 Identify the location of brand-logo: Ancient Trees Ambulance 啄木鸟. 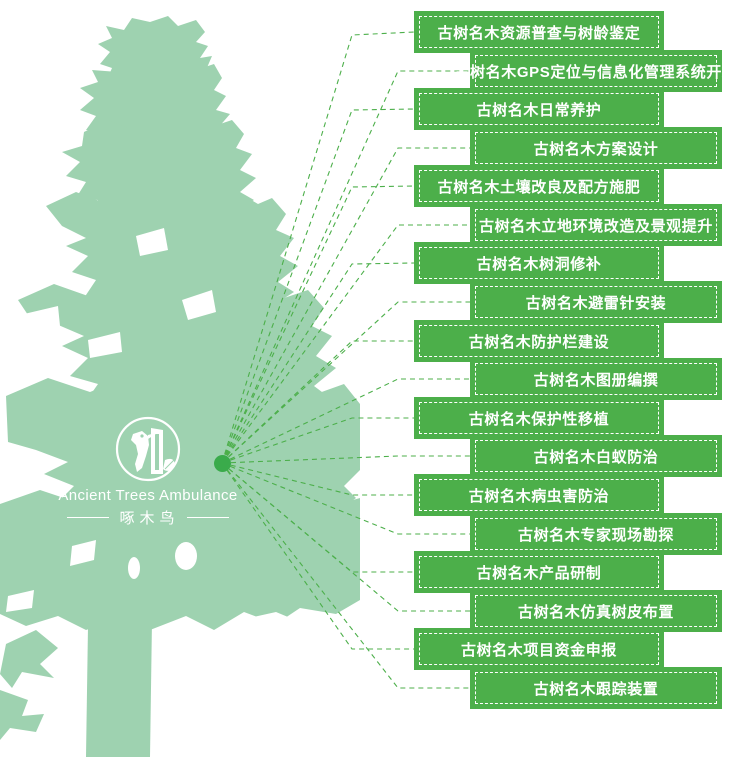
(148, 470).